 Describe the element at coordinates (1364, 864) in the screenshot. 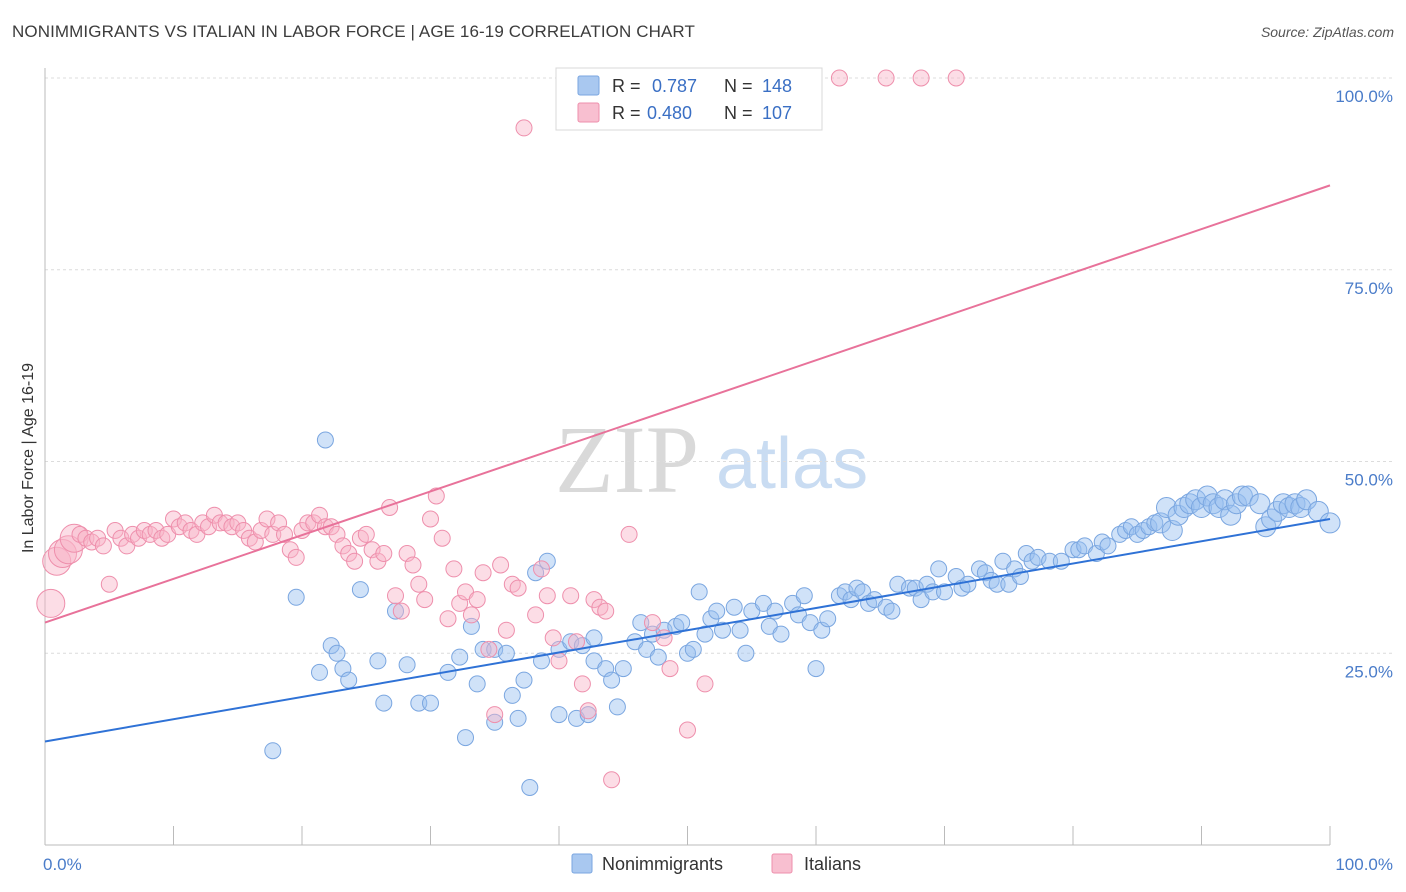

I see `x-tick-label: 100.0%` at that location.